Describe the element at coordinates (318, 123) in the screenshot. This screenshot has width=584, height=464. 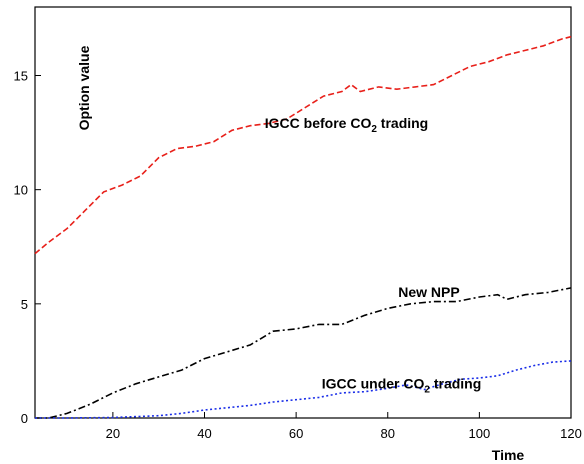
I see `series-label-text: IGCC before CO` at that location.